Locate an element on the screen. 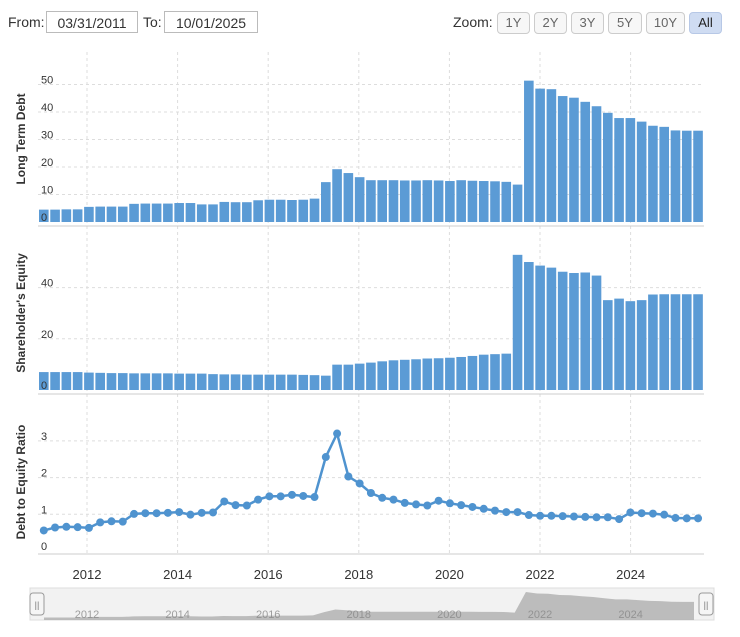 This screenshot has width=740, height=637. navigator-right-handle is located at coordinates (706, 604).